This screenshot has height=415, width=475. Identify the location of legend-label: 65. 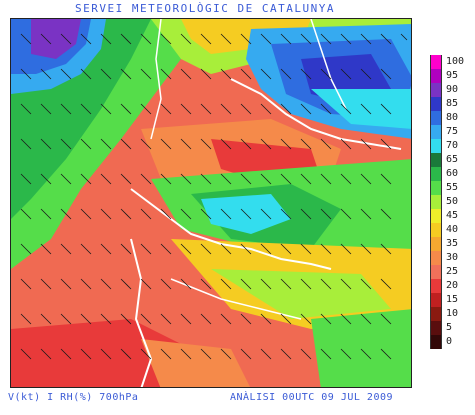
(452, 159).